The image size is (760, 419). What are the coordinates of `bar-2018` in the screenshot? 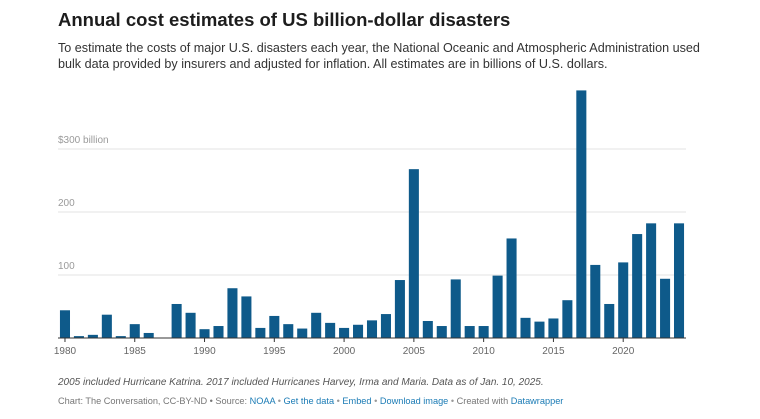 It's located at (595, 301).